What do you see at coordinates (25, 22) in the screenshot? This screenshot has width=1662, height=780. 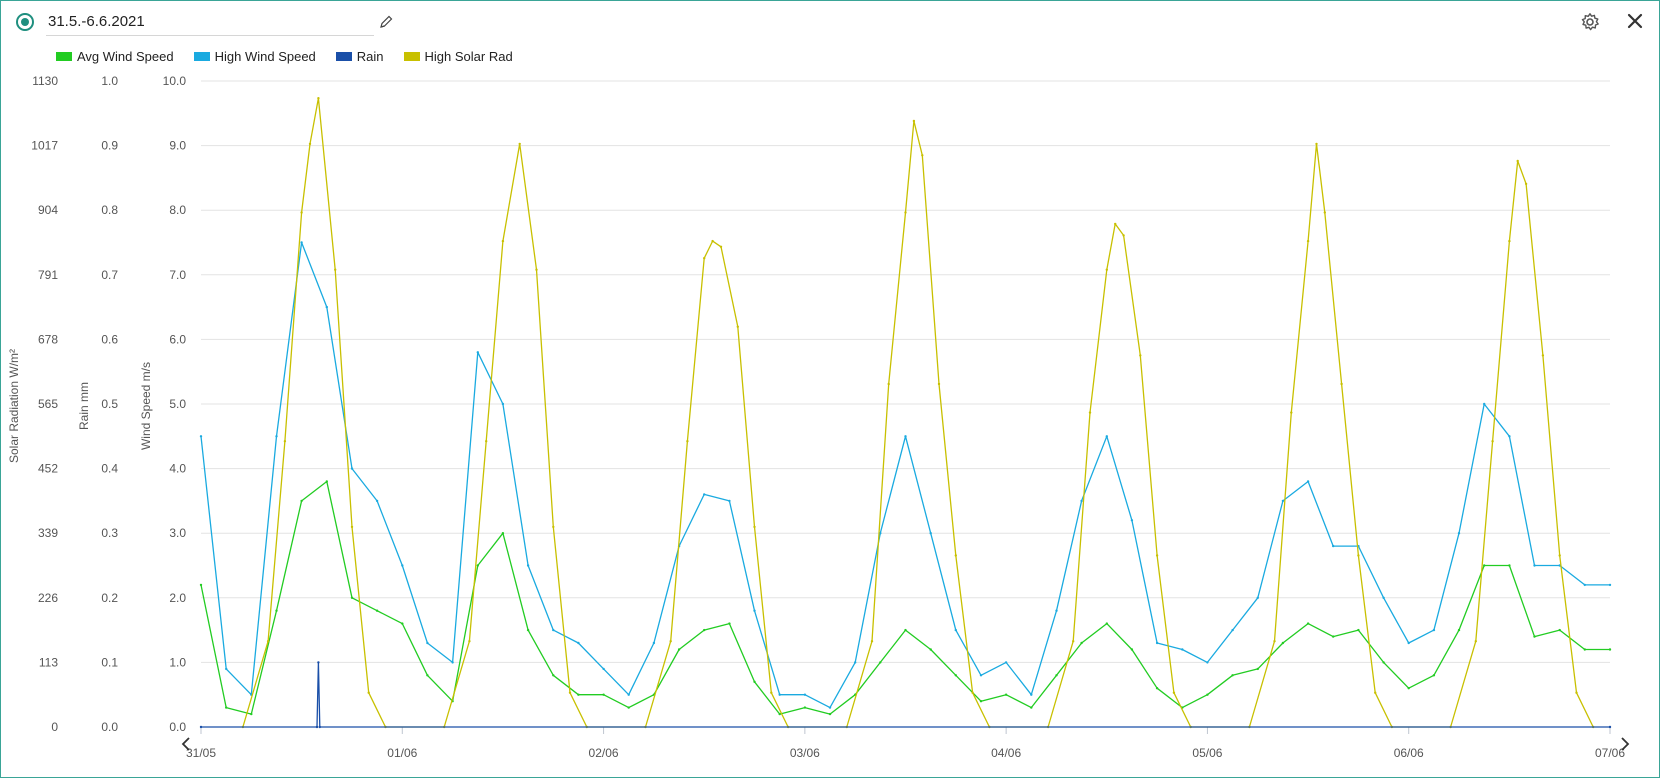 I see `status-indicator-icon` at bounding box center [25, 22].